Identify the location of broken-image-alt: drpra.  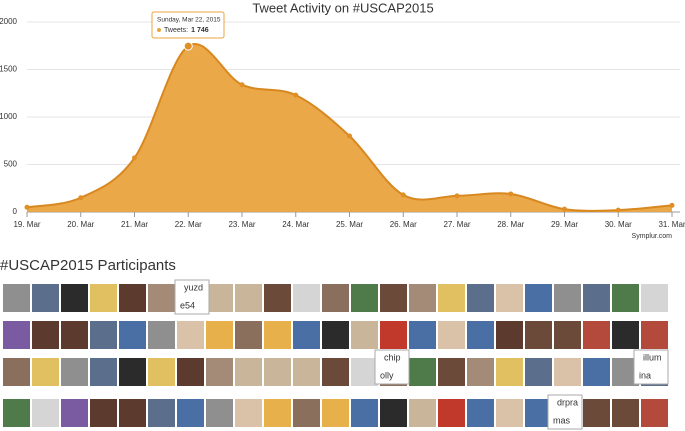
(567, 402).